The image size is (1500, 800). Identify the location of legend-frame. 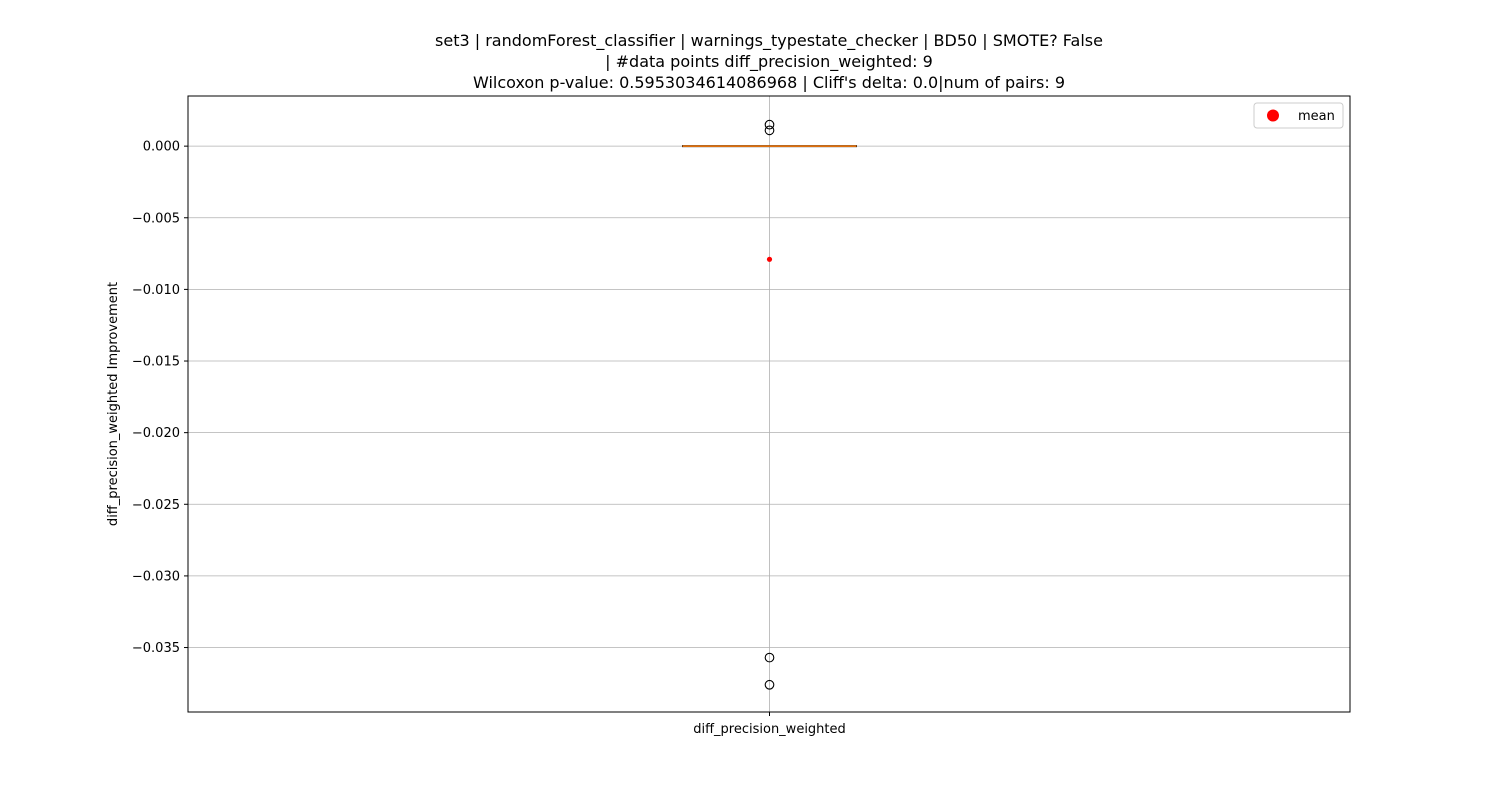
(1298, 115).